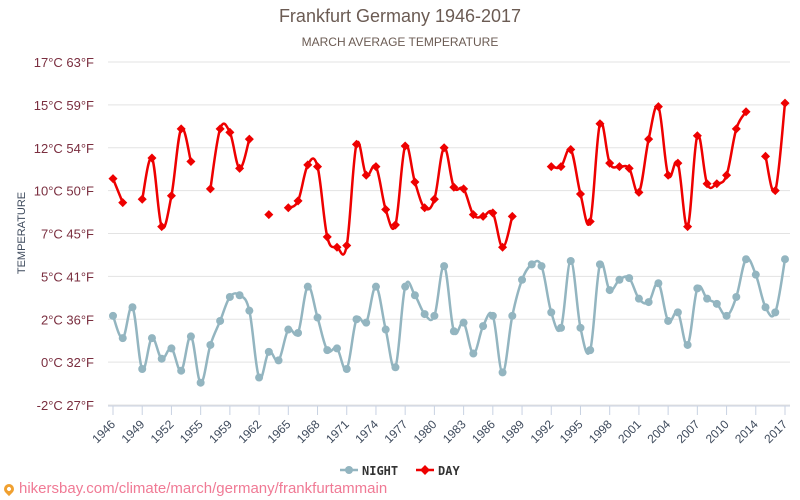 This screenshot has width=800, height=500. Describe the element at coordinates (400, 471) in the screenshot. I see `legend: NIGHT DAY` at that location.